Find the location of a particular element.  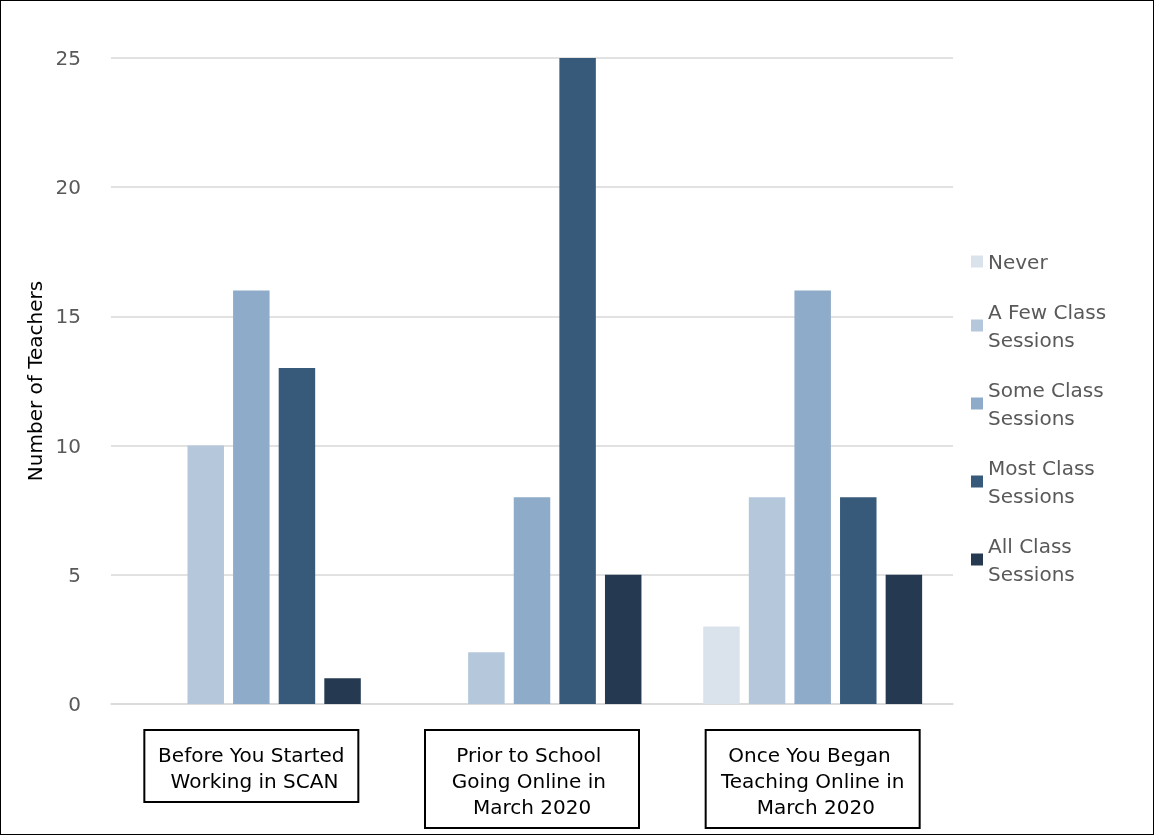

y-tick-label: 15 is located at coordinates (68, 316).